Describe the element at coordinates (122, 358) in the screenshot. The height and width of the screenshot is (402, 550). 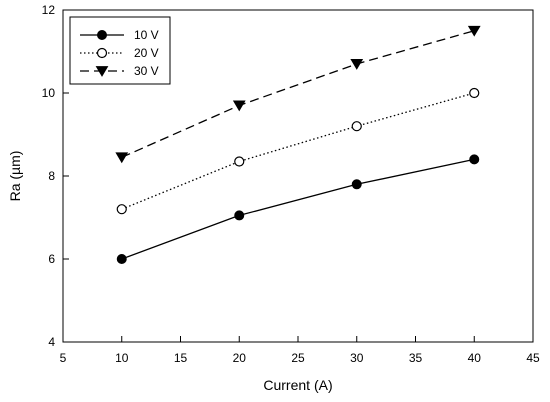
I see `x-tick-label: 10` at that location.